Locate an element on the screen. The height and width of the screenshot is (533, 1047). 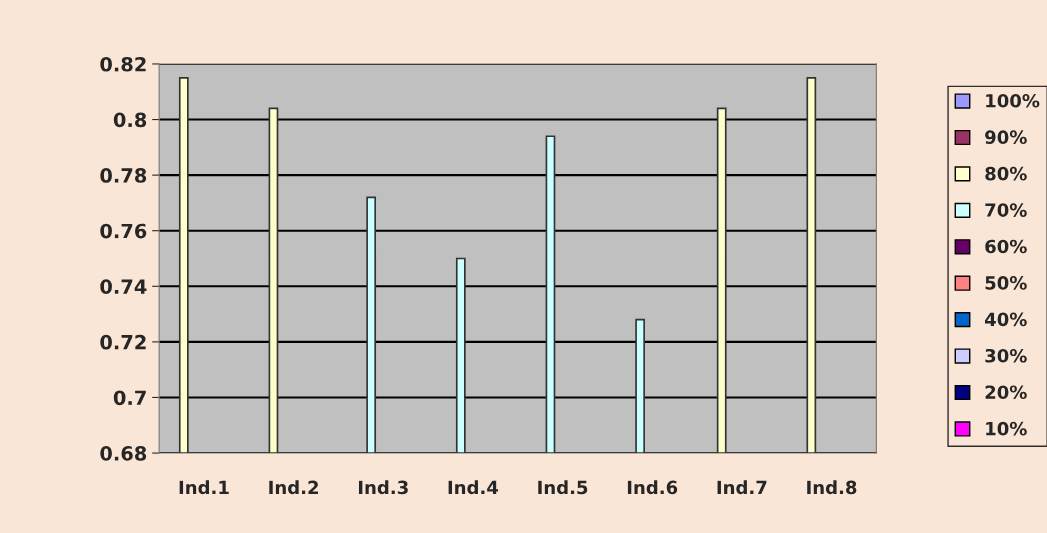
legend-label: 50% is located at coordinates (1006, 283).